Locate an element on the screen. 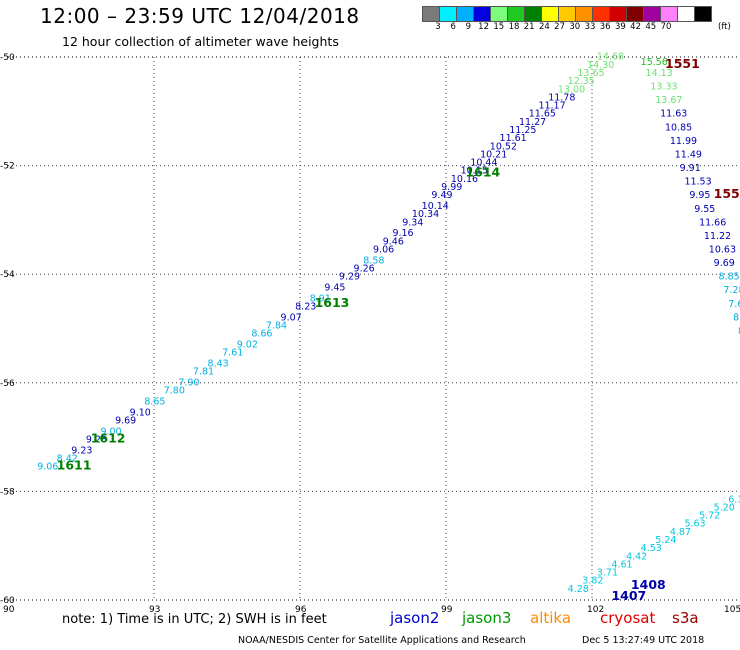 This screenshot has height=650, width=740. wave-height-label: 9.28 is located at coordinates (96, 440).